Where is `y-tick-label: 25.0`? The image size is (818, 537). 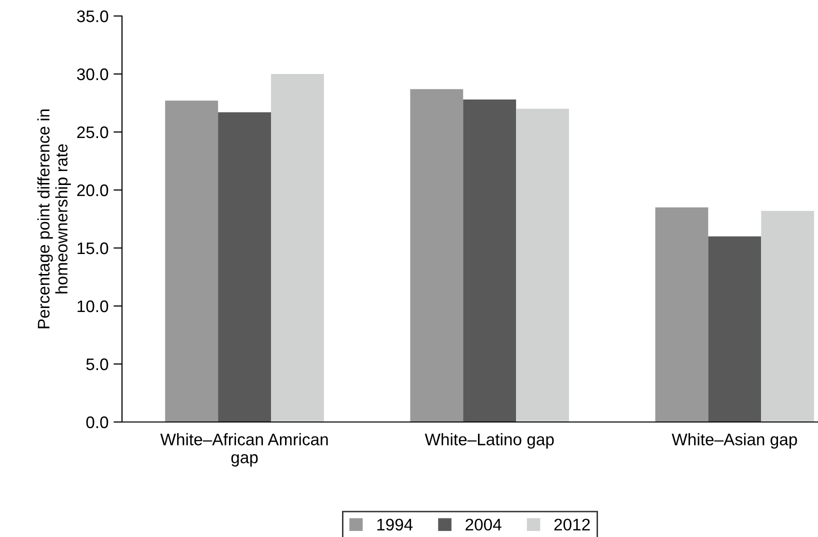
y-tick-label: 25.0 is located at coordinates (92, 132).